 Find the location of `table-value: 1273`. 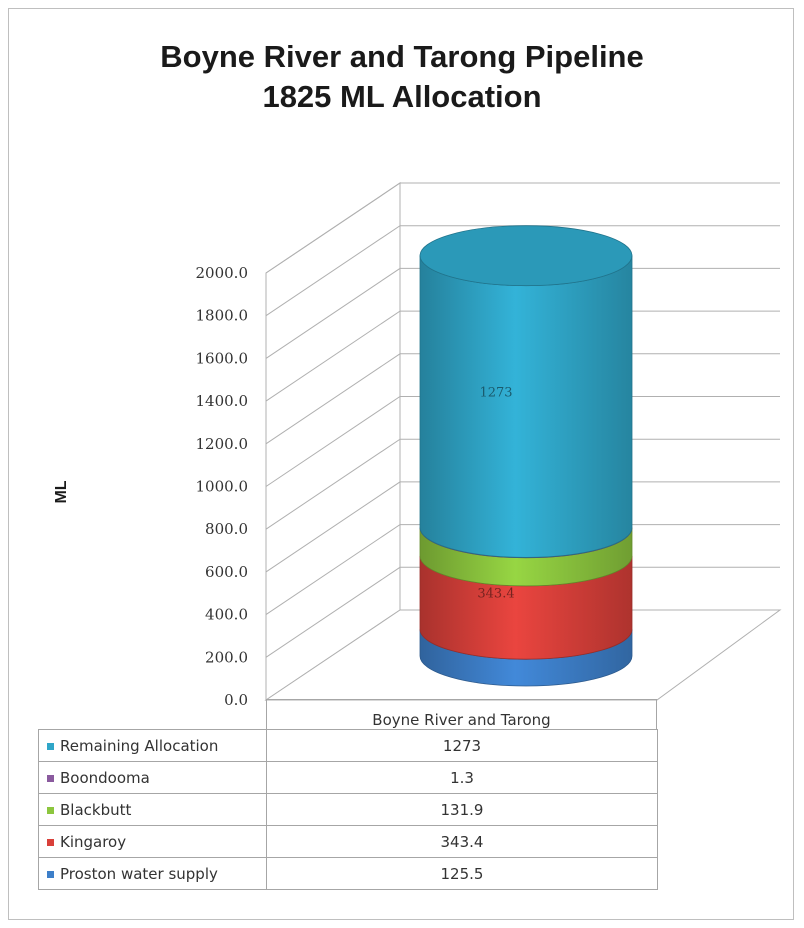

table-value: 1273 is located at coordinates (462, 745).